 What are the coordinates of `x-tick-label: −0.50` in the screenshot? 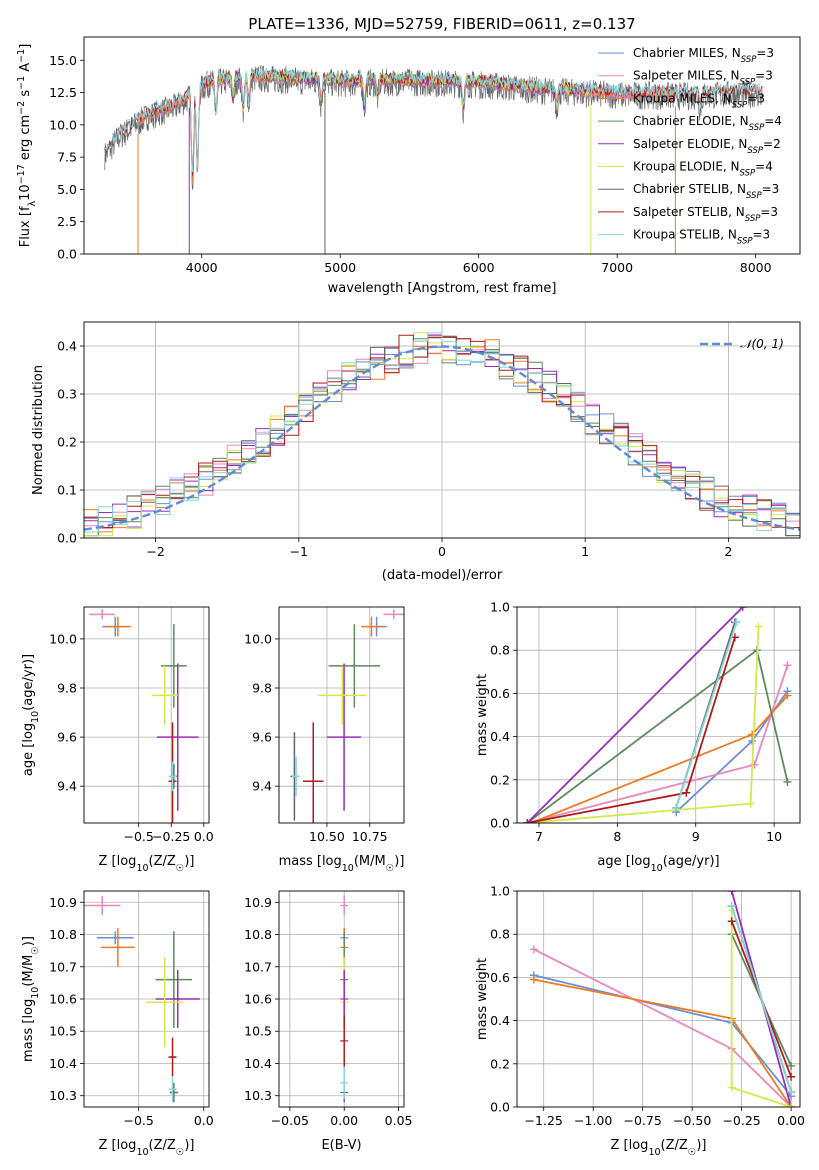 It's located at (692, 1120).